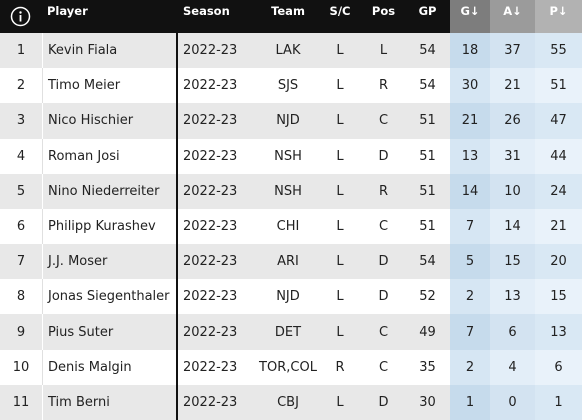 This screenshot has height=420, width=582. What do you see at coordinates (427, 332) in the screenshot?
I see `games-played: 49` at bounding box center [427, 332].